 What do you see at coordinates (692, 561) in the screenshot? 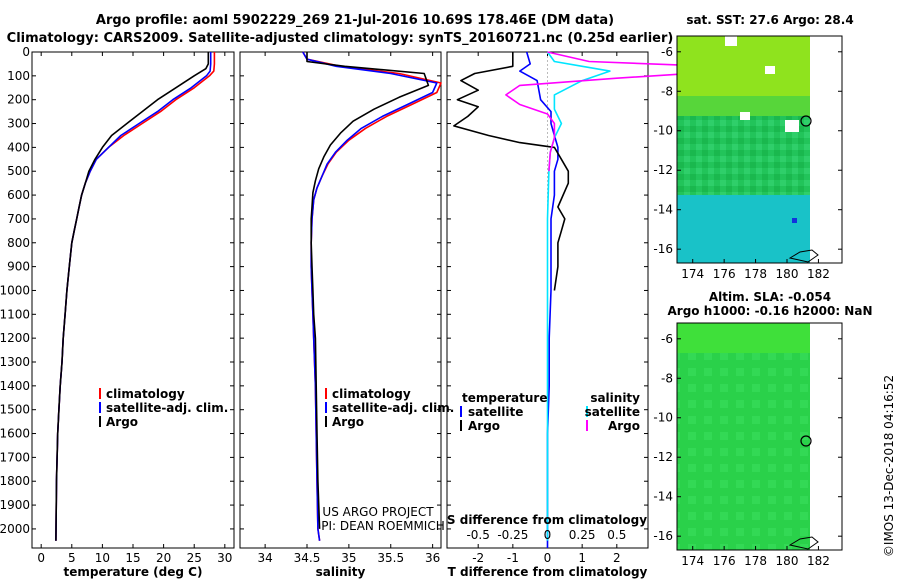
I see `sla-ticks-xtick-label: 174` at bounding box center [692, 561].